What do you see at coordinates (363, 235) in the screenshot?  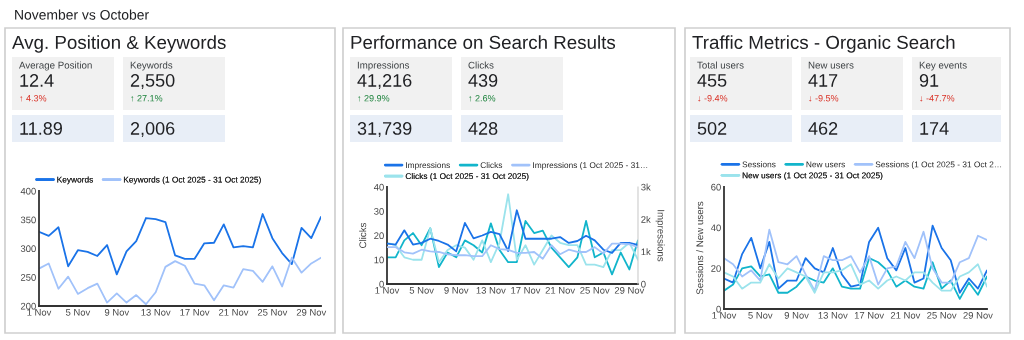 I see `y-axis-title: Clicks` at bounding box center [363, 235].